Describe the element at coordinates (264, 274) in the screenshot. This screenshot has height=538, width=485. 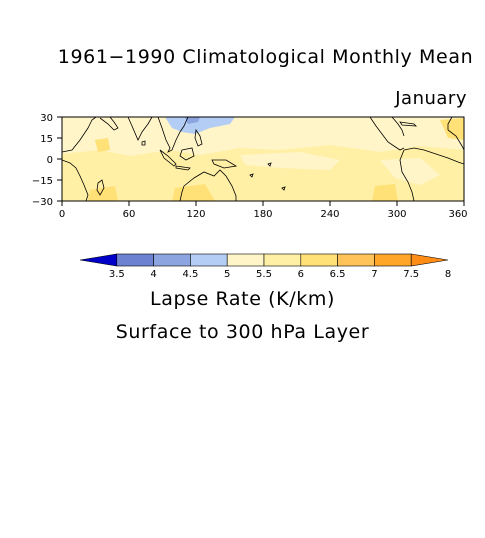
I see `colorbar-label: 5.5` at that location.